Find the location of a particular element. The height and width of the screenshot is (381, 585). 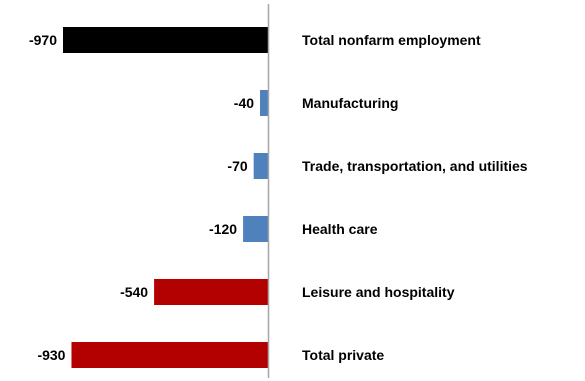

value-label-5: -930 is located at coordinates (51, 355).